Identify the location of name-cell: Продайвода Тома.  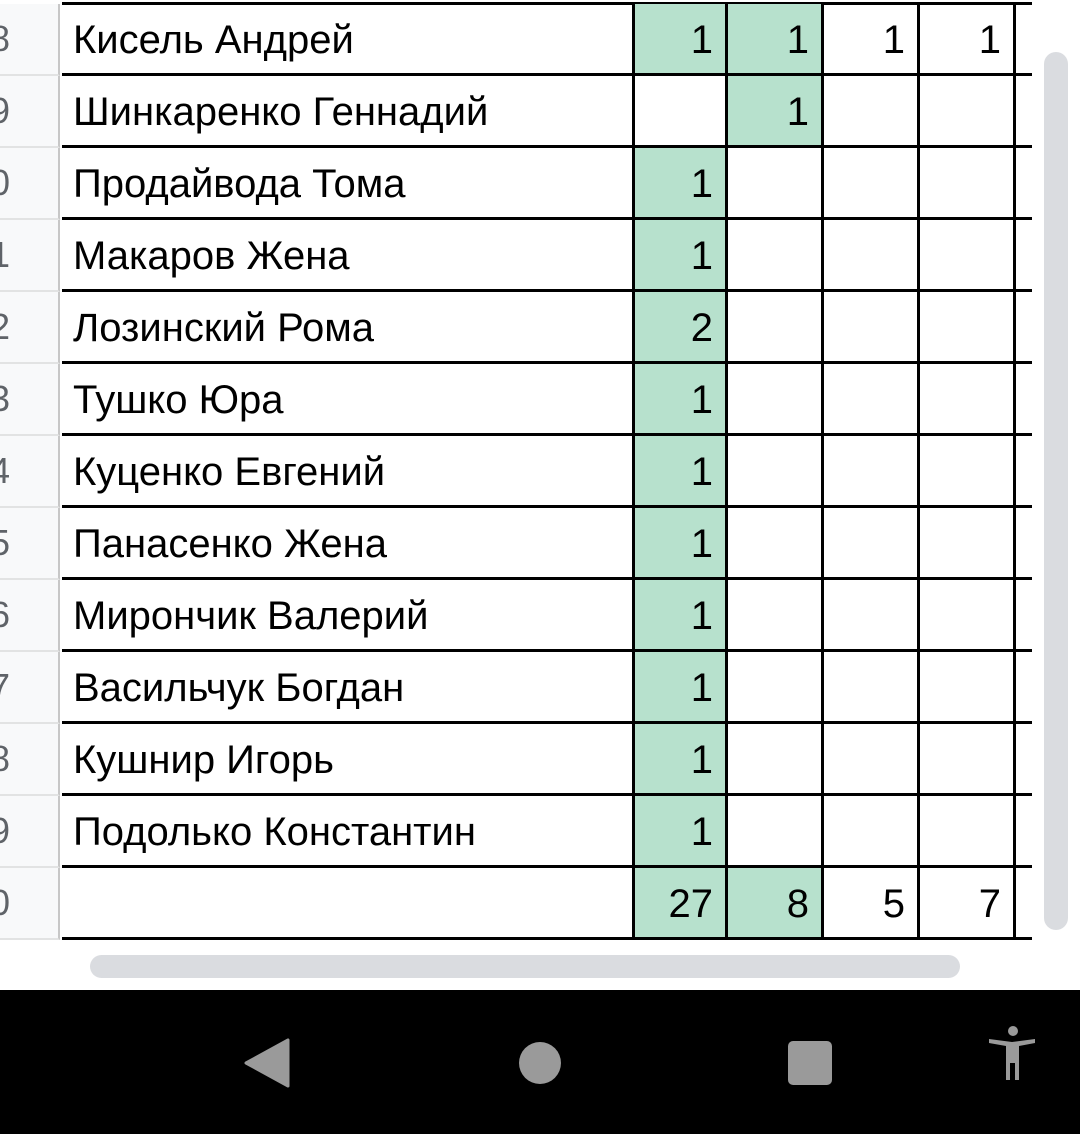
(347, 184).